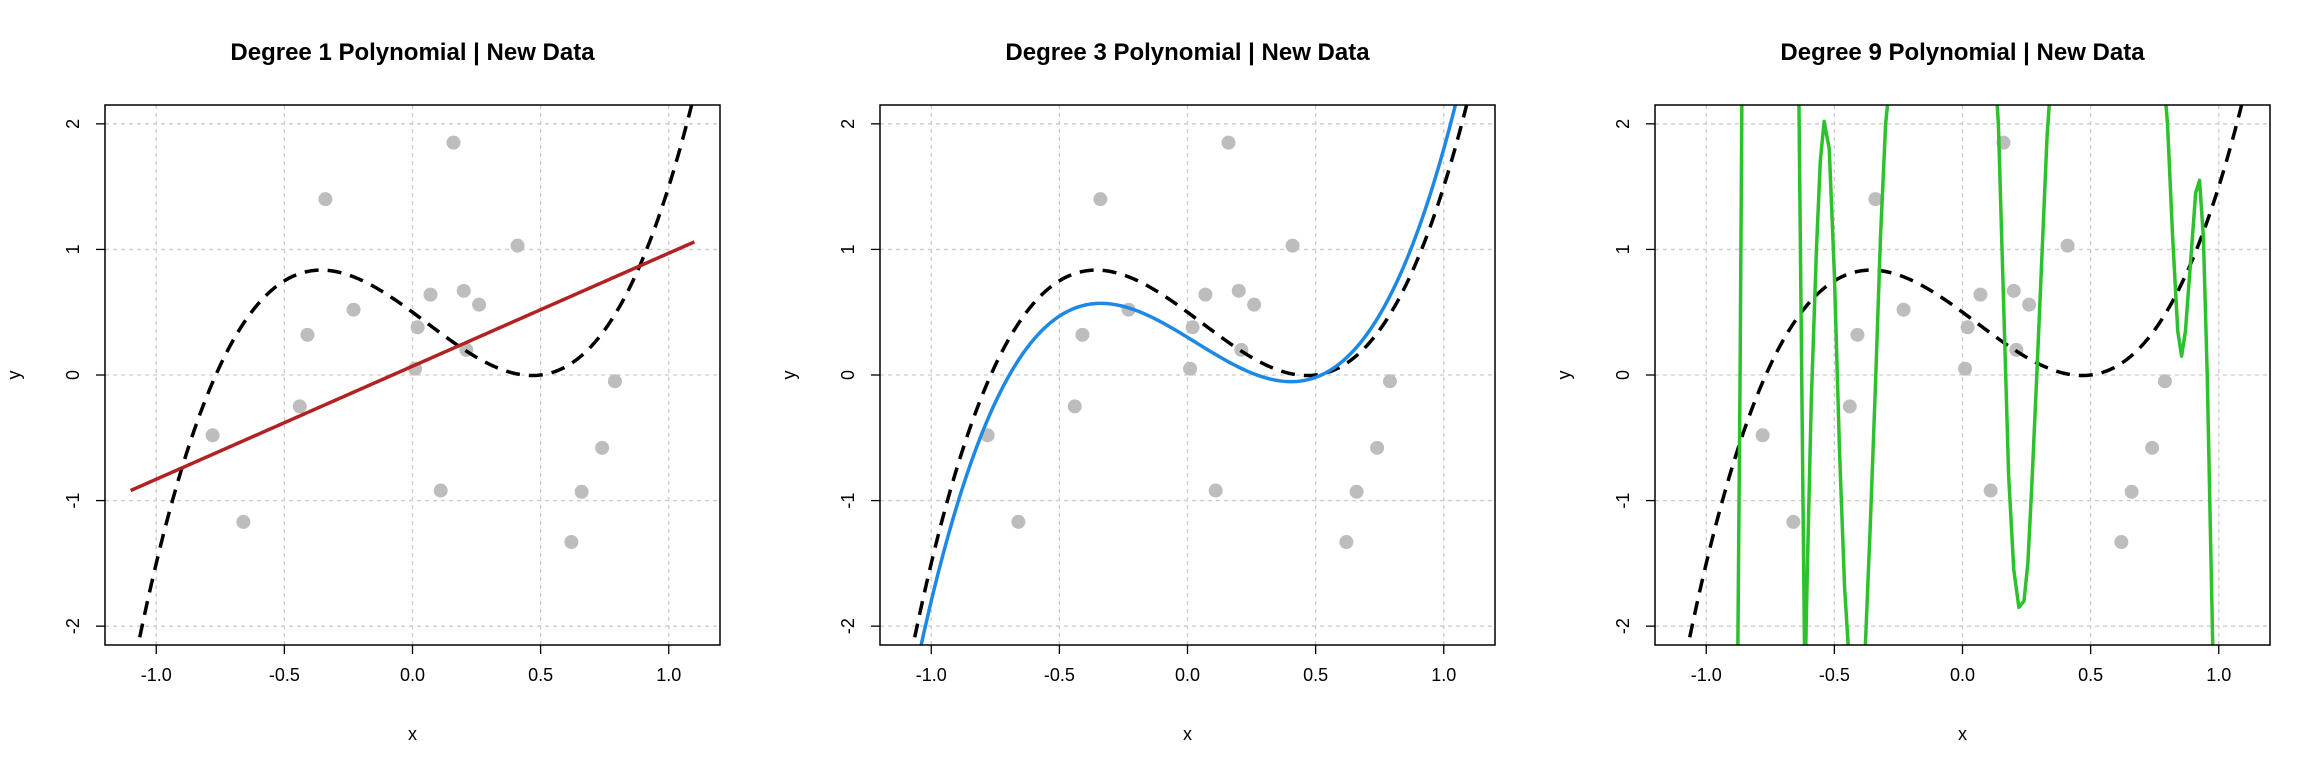 The image size is (2304, 773). What do you see at coordinates (1187, 52) in the screenshot?
I see `chart-title: Degree 3 Polynomial | New Data` at bounding box center [1187, 52].